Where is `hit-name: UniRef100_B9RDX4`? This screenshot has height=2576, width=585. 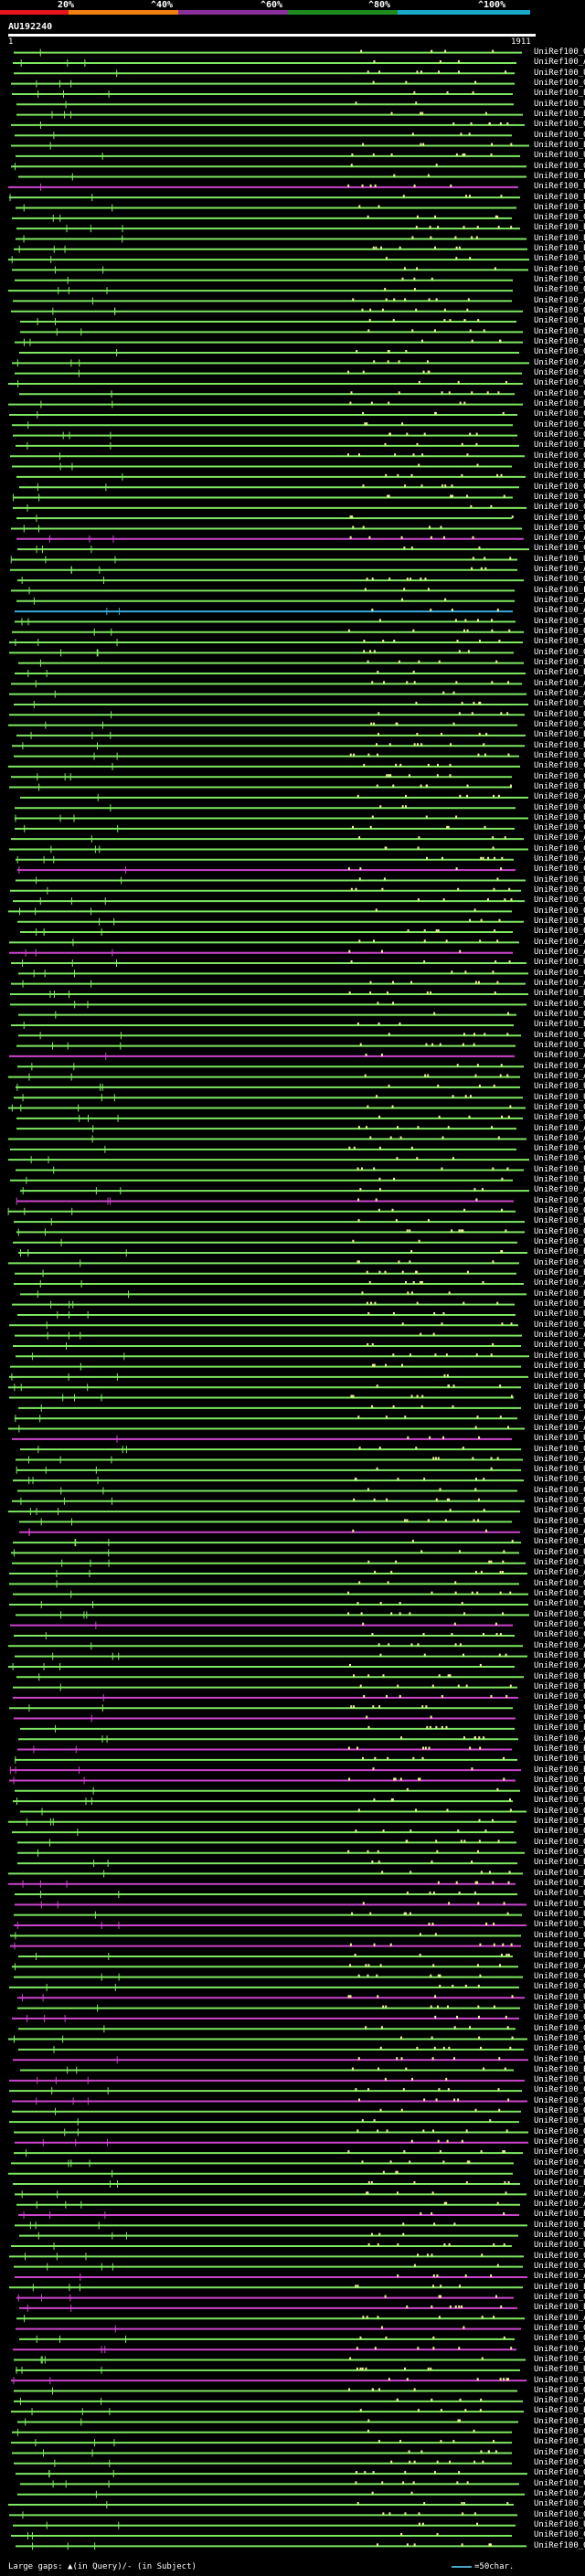 hit-name: UniRef100_B9RDX4 is located at coordinates (560, 1728).